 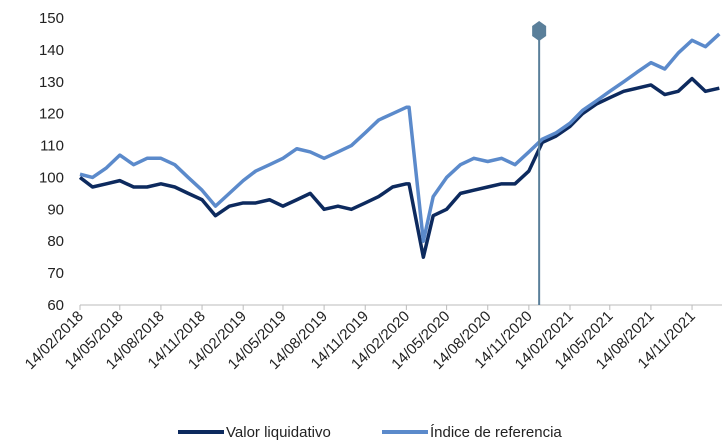 What do you see at coordinates (51, 177) in the screenshot?
I see `y-tick-label: 100` at bounding box center [51, 177].